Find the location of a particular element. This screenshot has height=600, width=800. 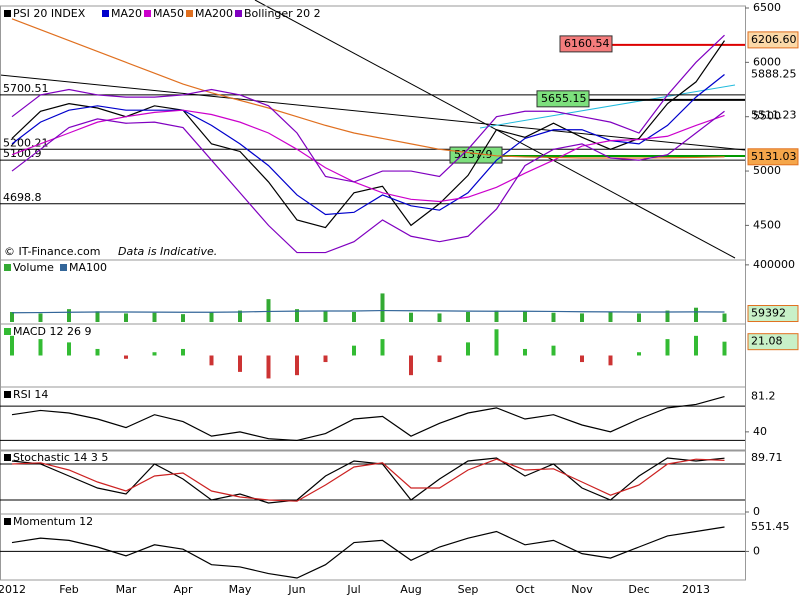

y-tick-label: 5000 is located at coordinates (767, 170).